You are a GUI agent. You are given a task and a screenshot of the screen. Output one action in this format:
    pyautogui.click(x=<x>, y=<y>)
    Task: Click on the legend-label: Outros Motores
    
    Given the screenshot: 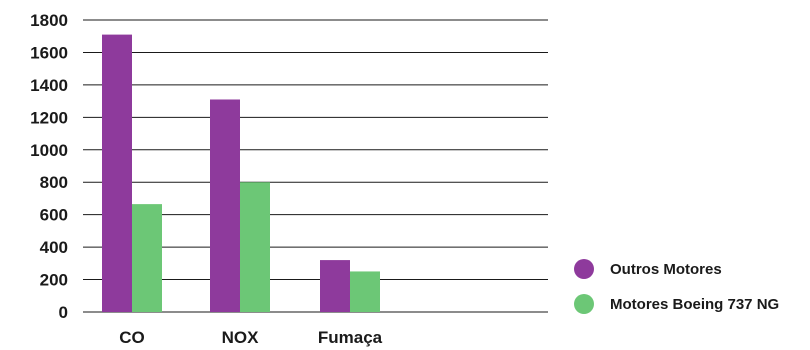 What is the action you would take?
    pyautogui.click(x=666, y=269)
    